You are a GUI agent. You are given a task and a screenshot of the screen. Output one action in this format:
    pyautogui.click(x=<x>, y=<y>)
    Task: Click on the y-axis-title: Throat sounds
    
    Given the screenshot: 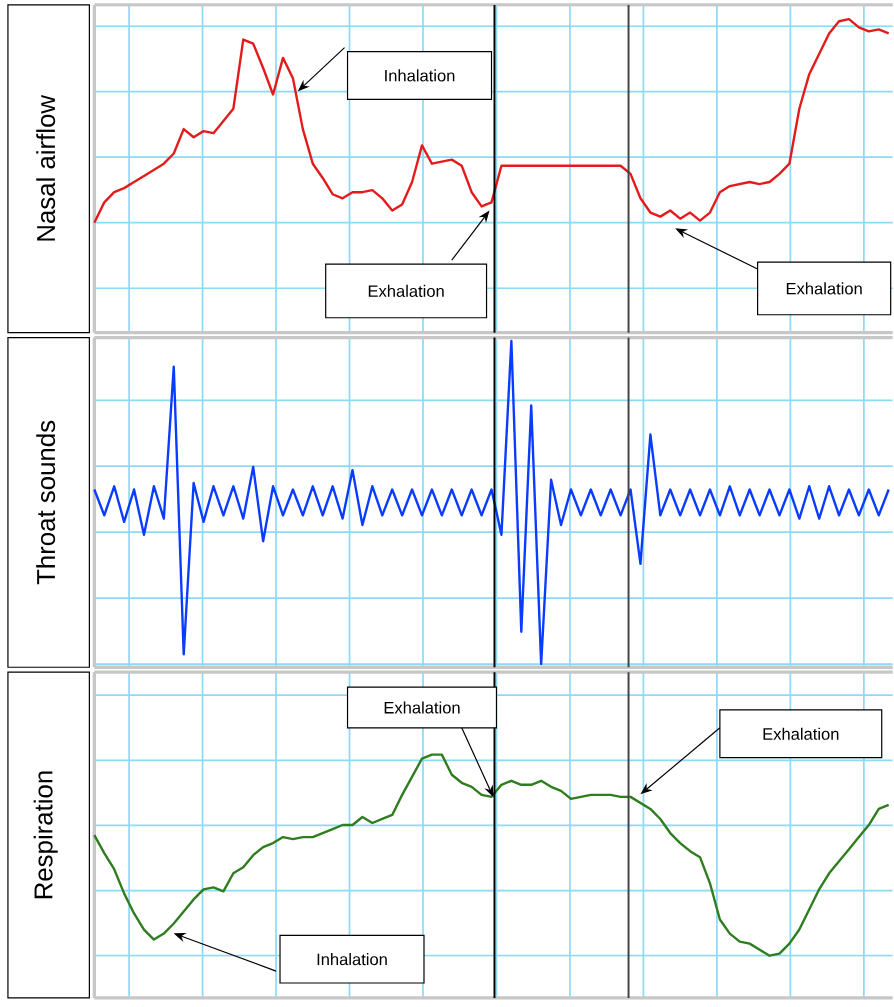 What is the action you would take?
    pyautogui.click(x=45, y=502)
    